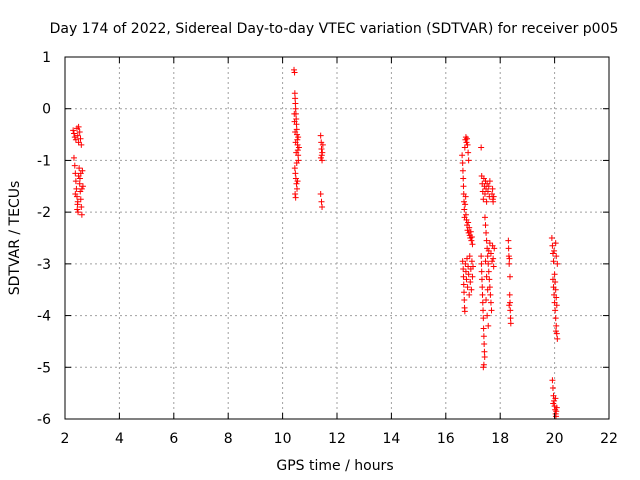  I want to click on y-tick-labels: 1 0 -1 -2 -3 -4 -5 -6, so click(44, 239).